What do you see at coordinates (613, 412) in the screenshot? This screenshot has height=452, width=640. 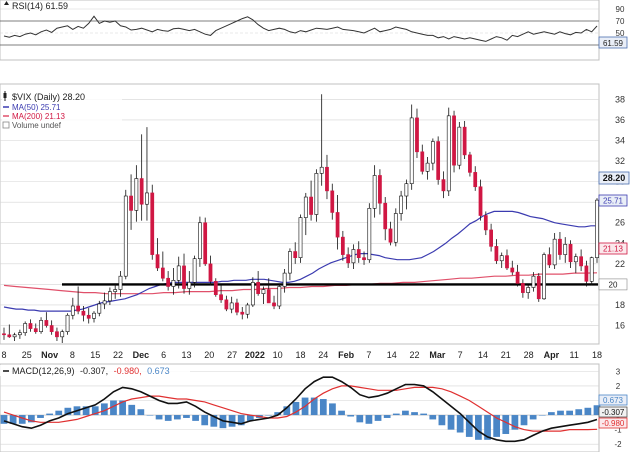 I see `macd-value-badge-text: -0.307` at bounding box center [613, 412].